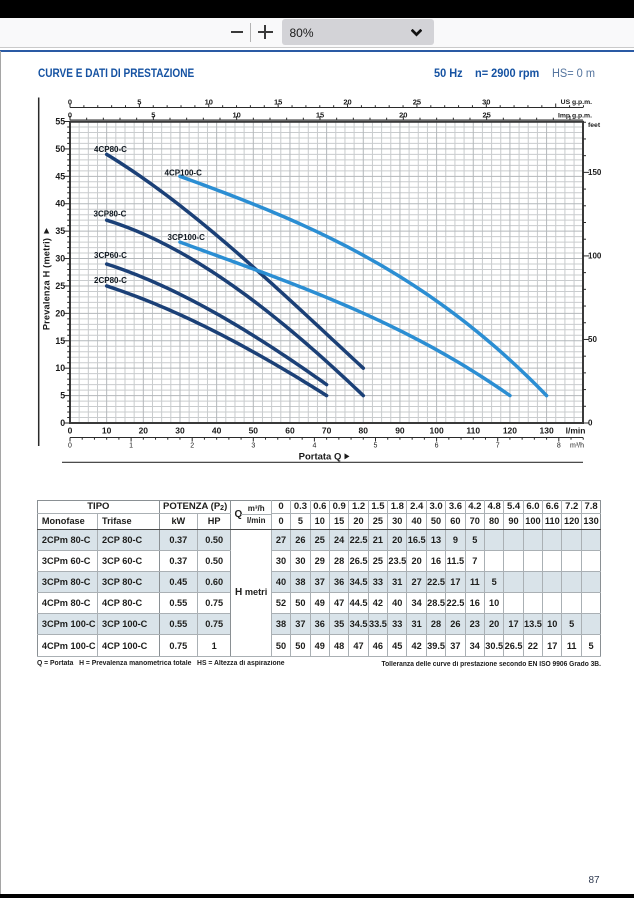  Describe the element at coordinates (576, 102) in the screenshot. I see `svg-text: US g.p.m.` at that location.